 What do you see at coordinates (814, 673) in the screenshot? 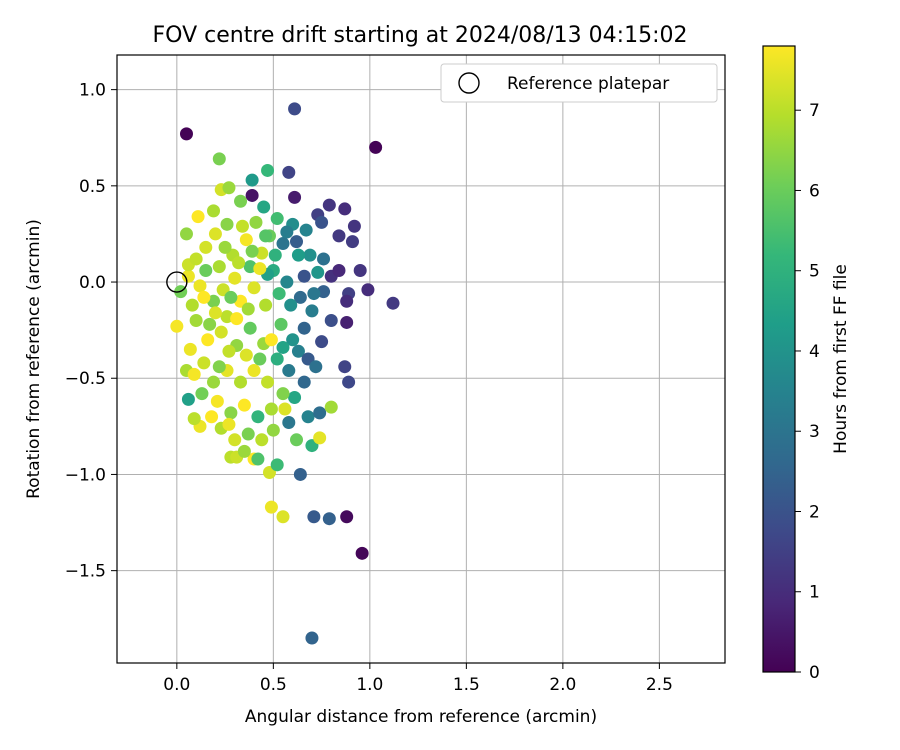
I see `colorbar-tick-label: 0` at bounding box center [814, 673].